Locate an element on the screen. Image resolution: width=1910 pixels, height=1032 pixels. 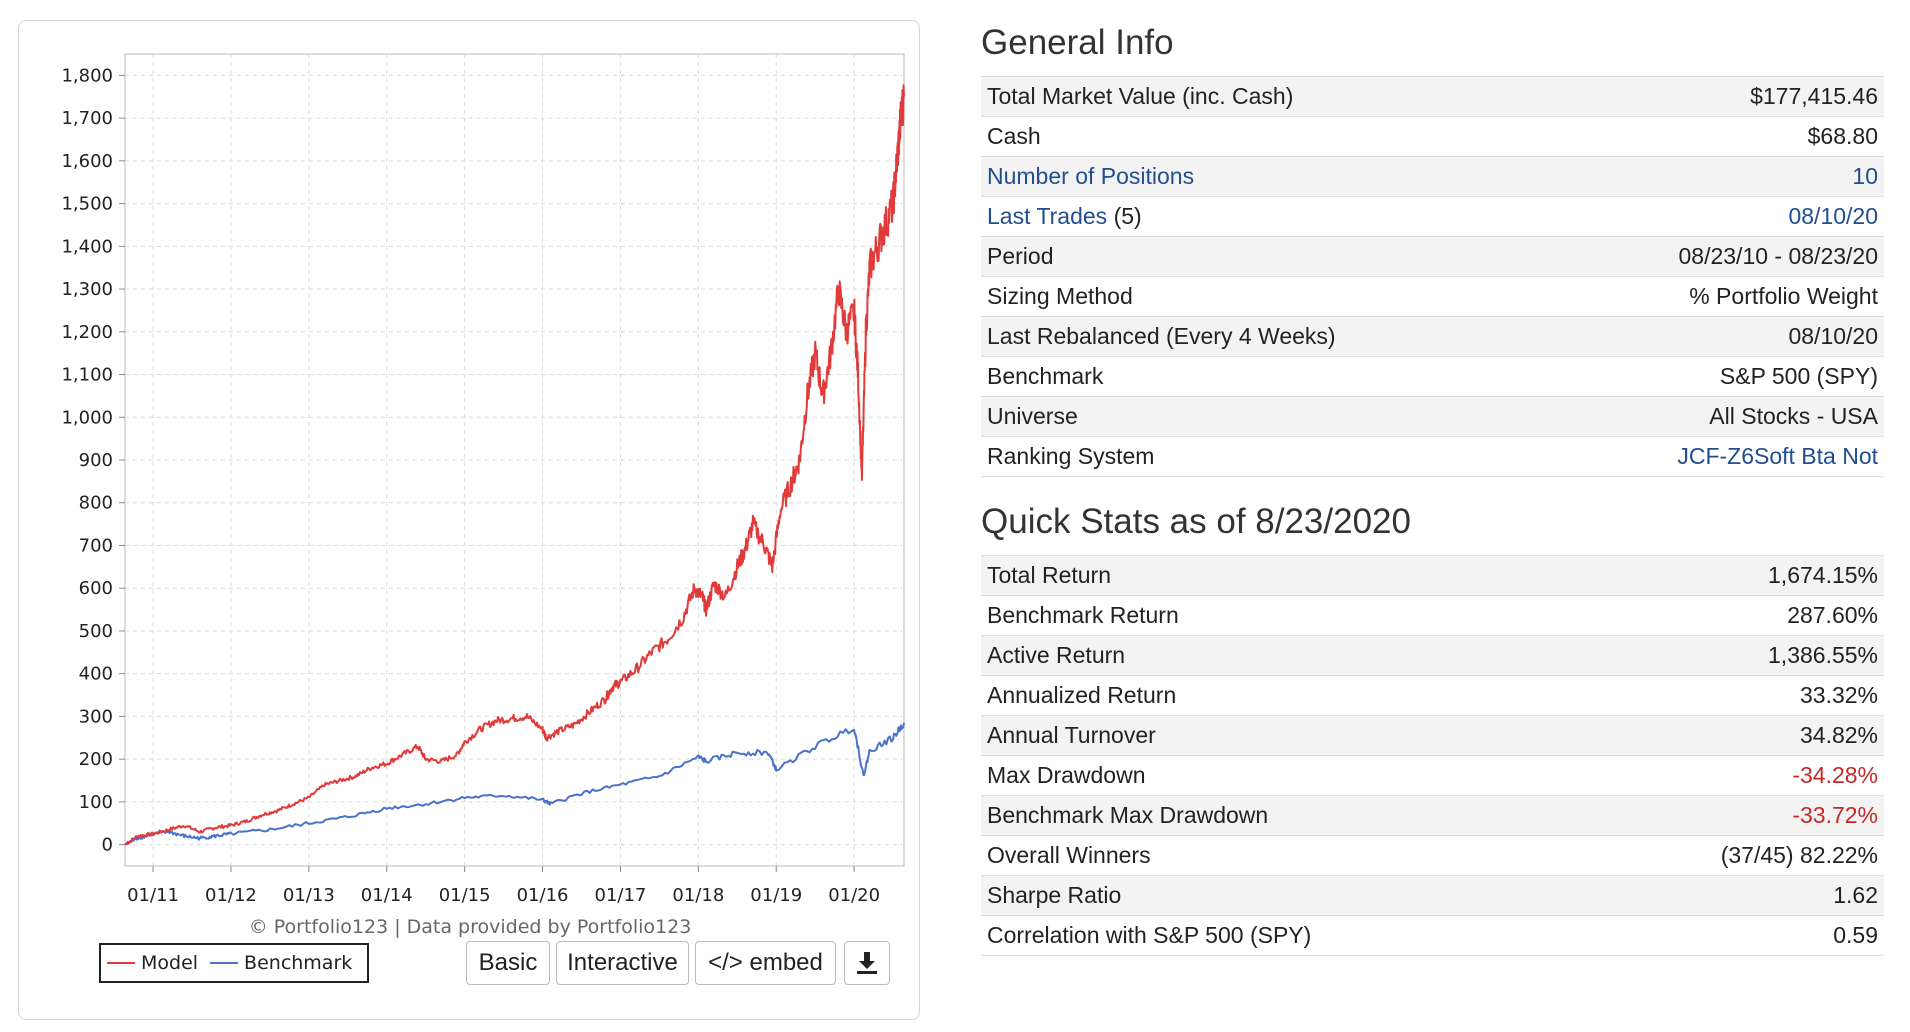
y-tick-label: 400 is located at coordinates (96, 674).